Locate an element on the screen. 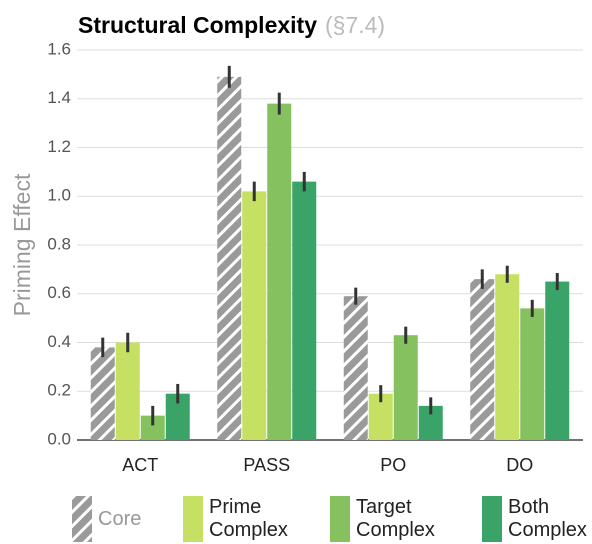  legend-item: Both Complex is located at coordinates (537, 519).